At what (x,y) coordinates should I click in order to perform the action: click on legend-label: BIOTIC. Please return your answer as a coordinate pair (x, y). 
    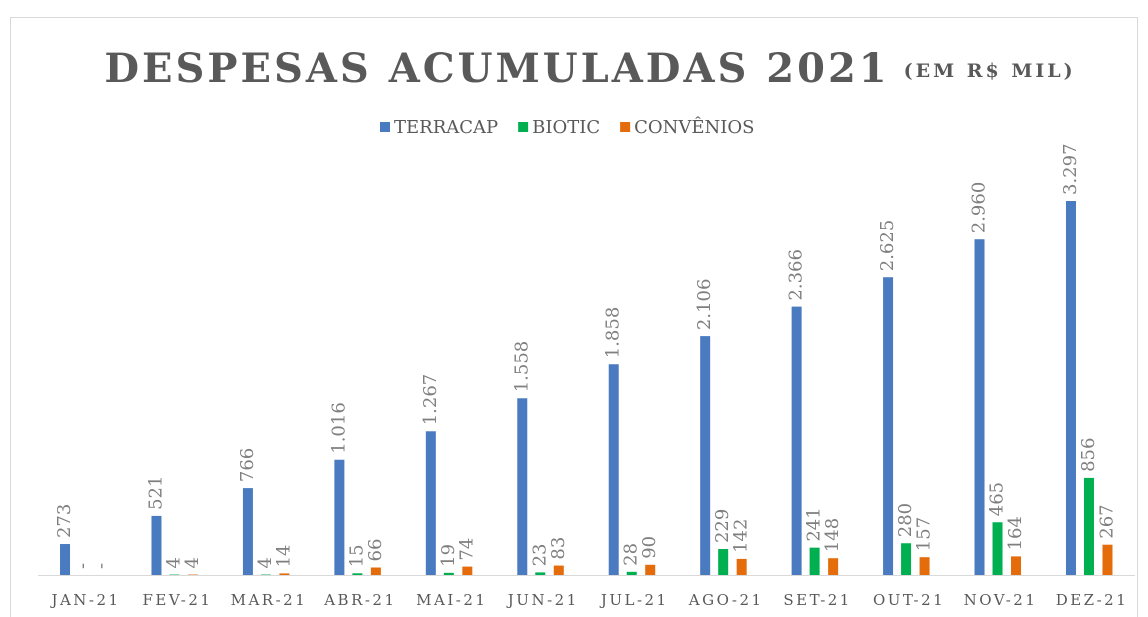
    Looking at the image, I should click on (566, 127).